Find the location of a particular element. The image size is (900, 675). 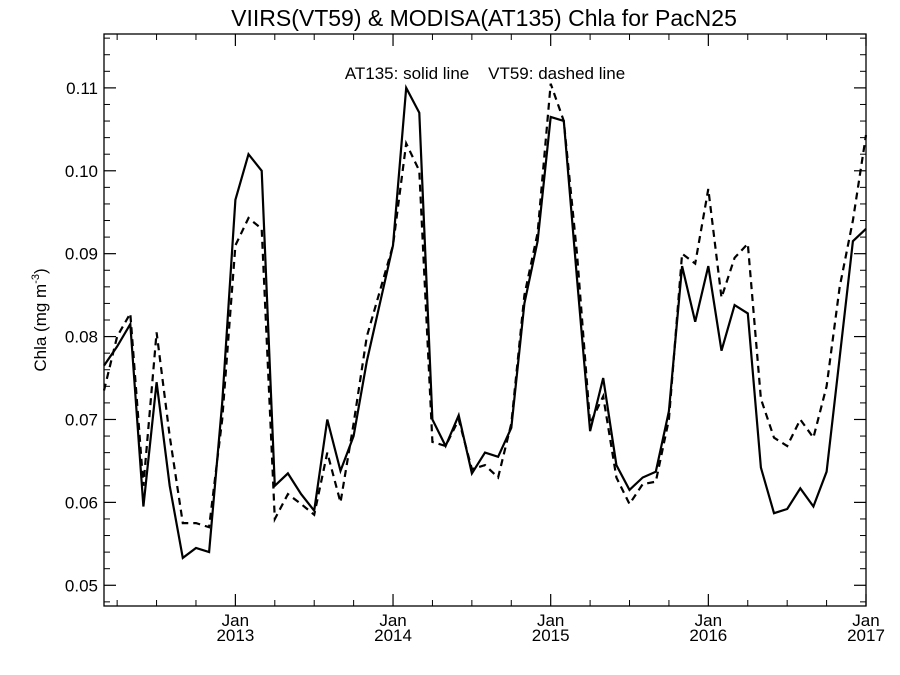

y-axis-label-text: Chla (mg m is located at coordinates (40, 328).